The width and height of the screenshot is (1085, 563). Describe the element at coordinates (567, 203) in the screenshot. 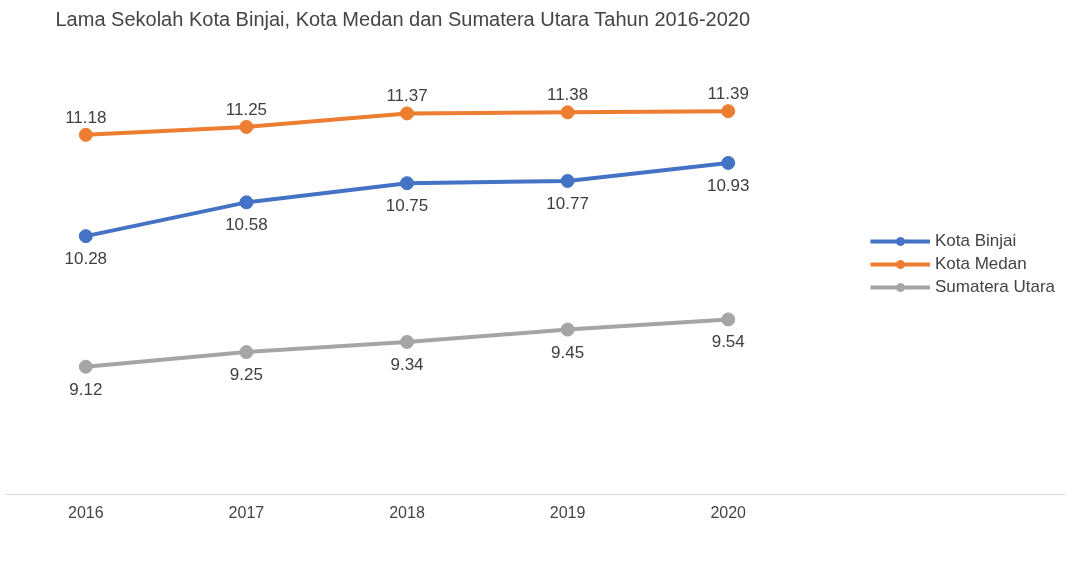

I see `data-label: 10.77` at that location.